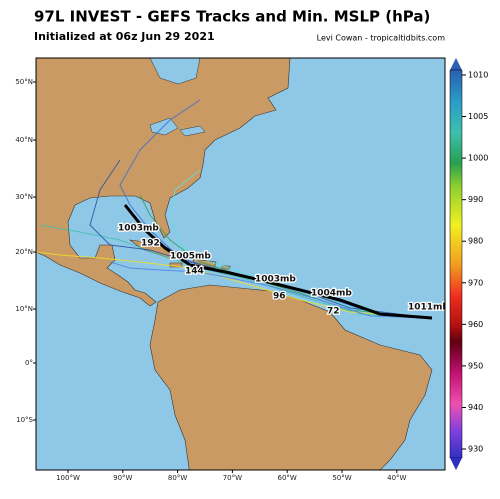  Describe the element at coordinates (475, 324) in the screenshot. I see `colorbar-label: 960` at that location.